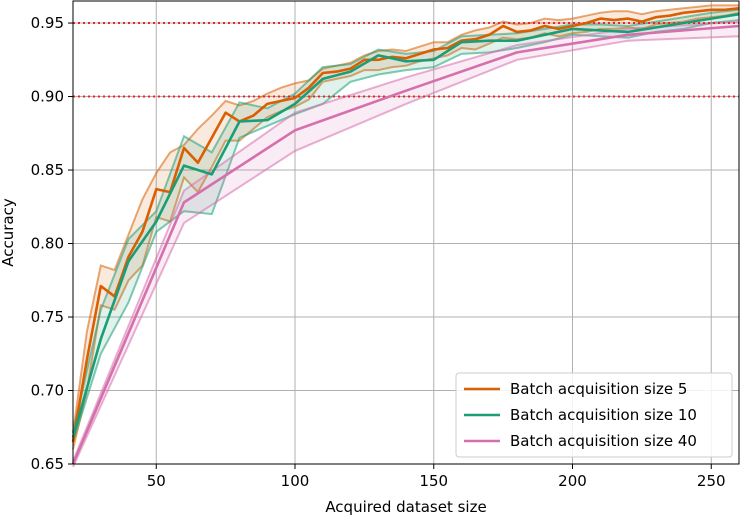  Describe the element at coordinates (405, 507) in the screenshot. I see `x-axis-label: Acquired dataset size` at that location.